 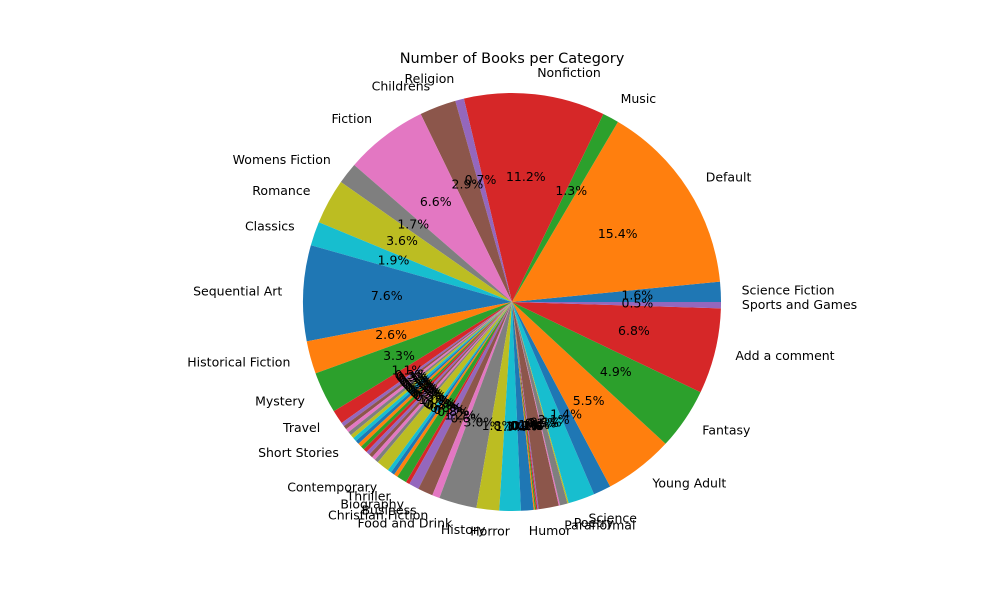 I want to click on slice-label: Default, so click(x=729, y=177).